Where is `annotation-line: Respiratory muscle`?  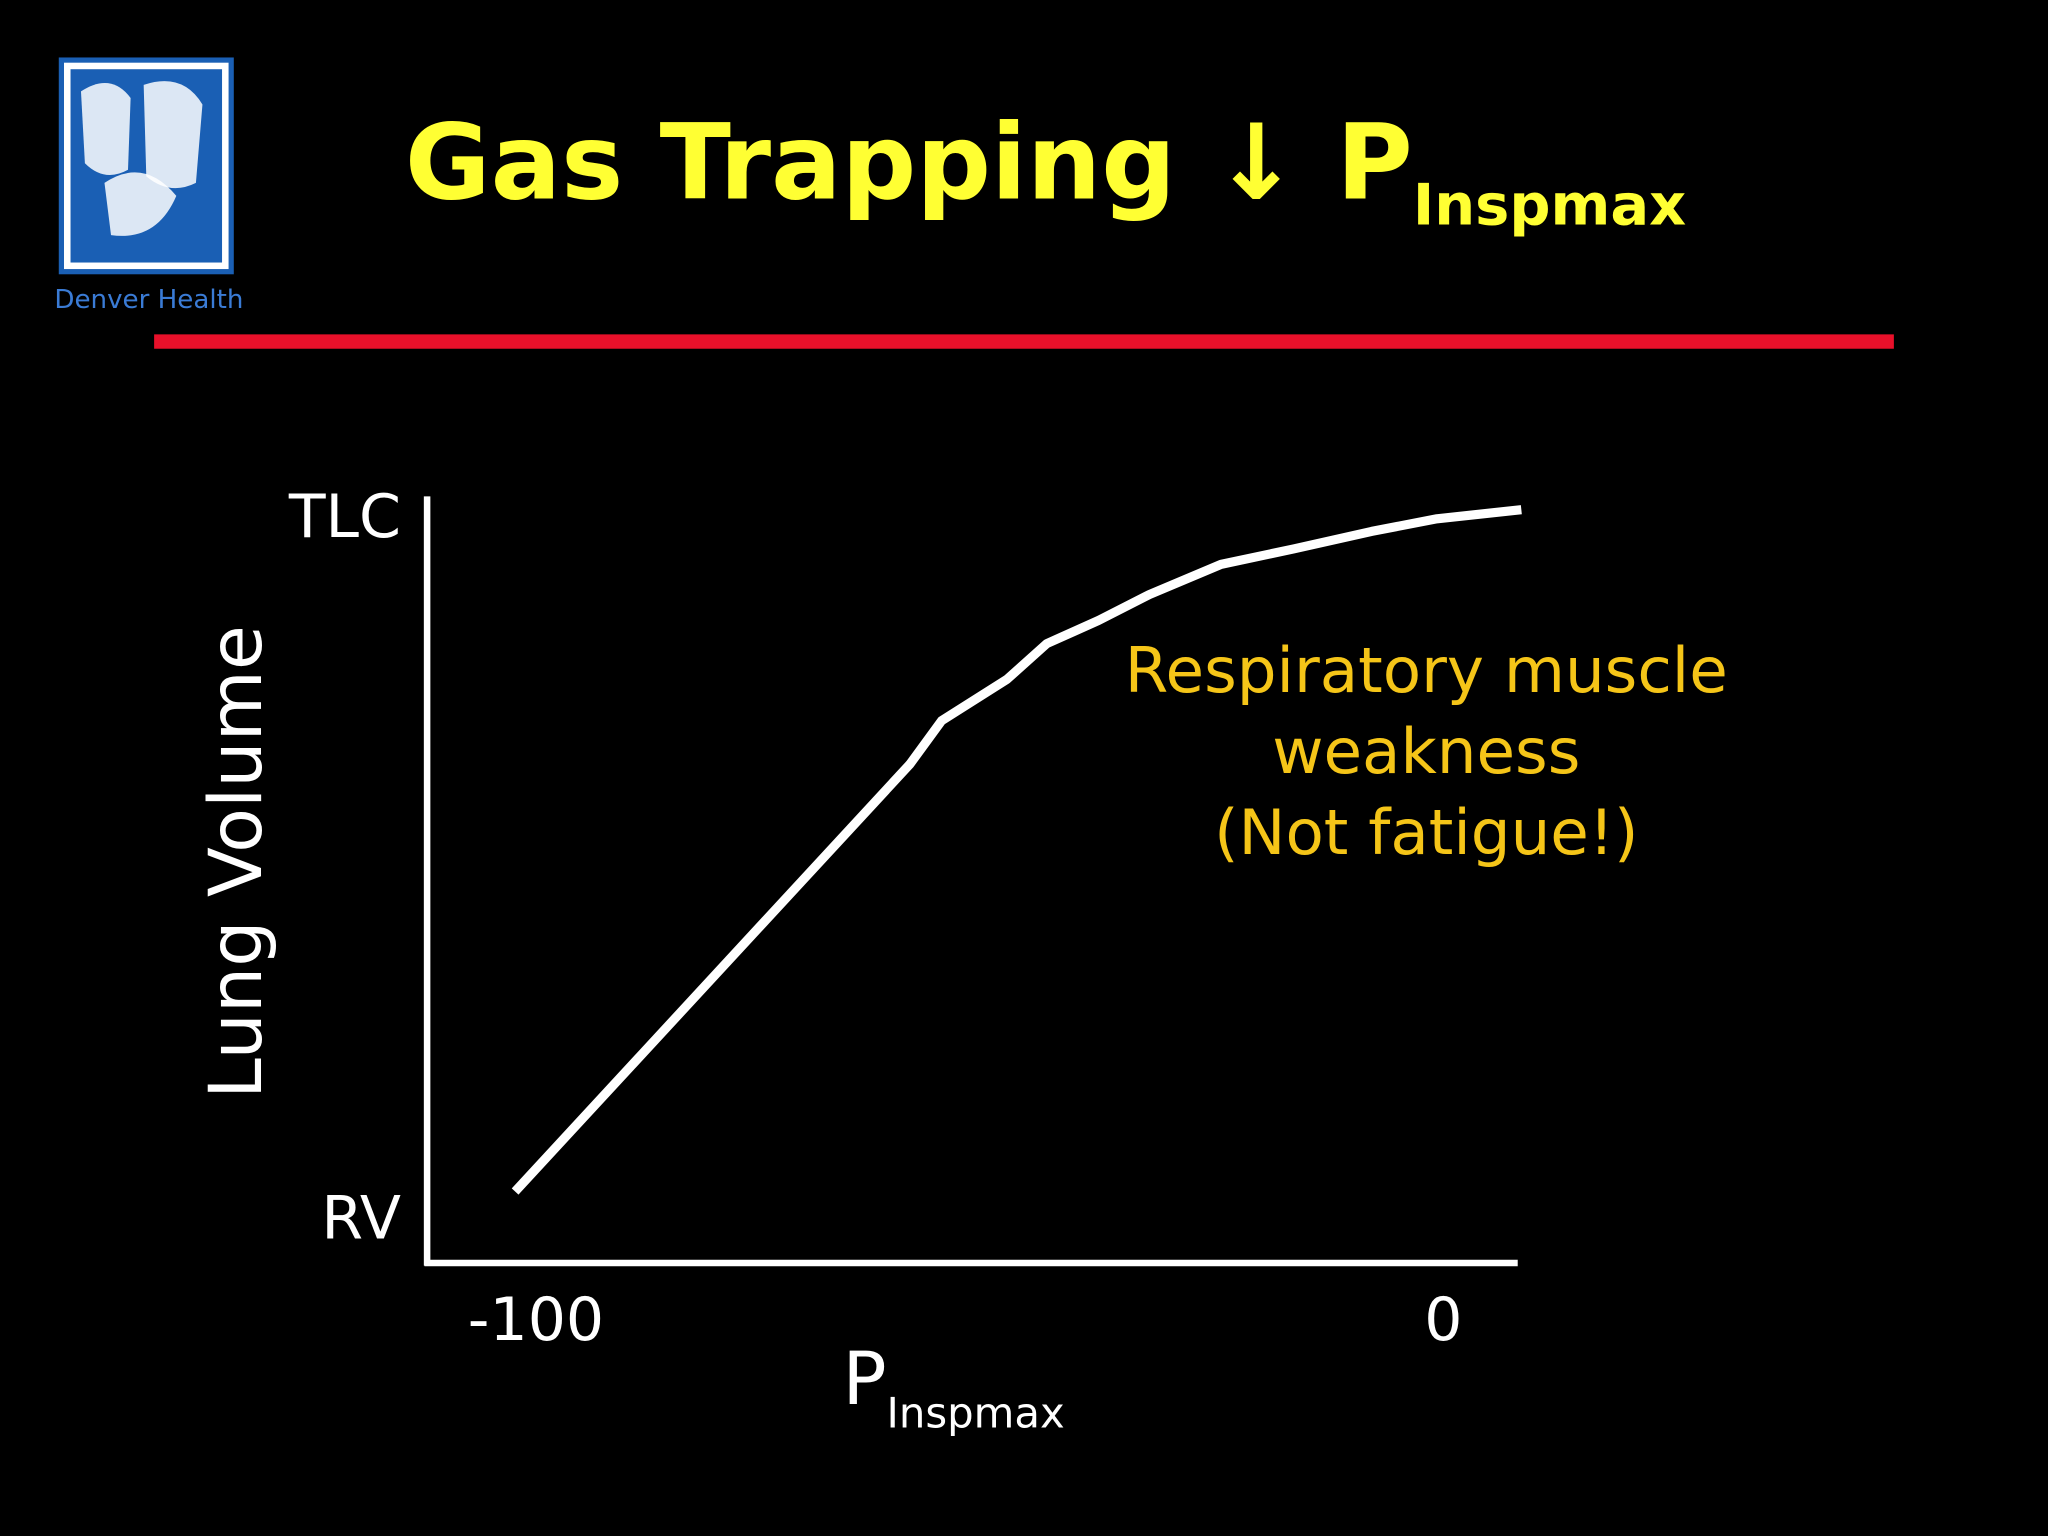 annotation-line: Respiratory muscle is located at coordinates (1426, 670).